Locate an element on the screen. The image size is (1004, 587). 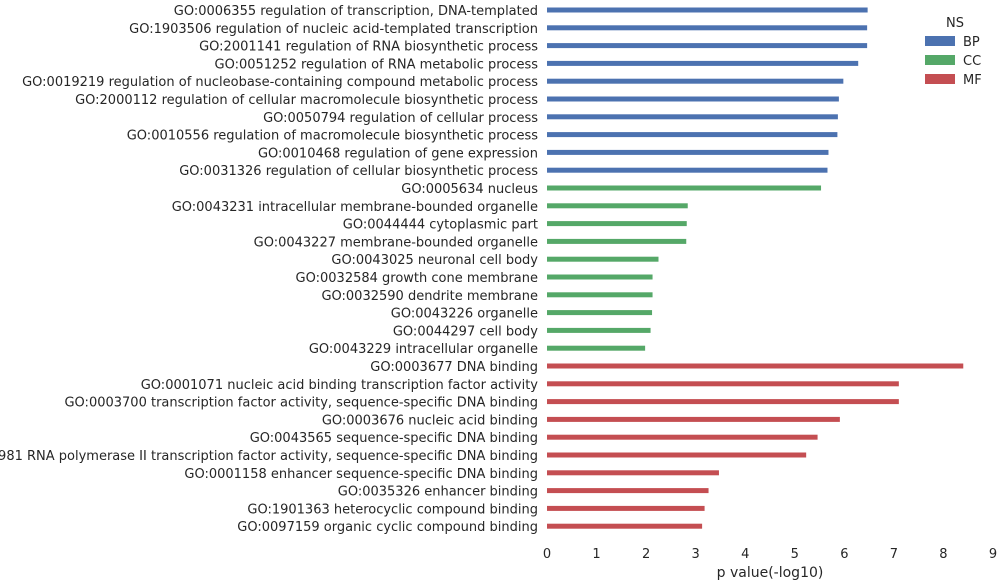
x-axis-label: p value(-log10) is located at coordinates (770, 573).